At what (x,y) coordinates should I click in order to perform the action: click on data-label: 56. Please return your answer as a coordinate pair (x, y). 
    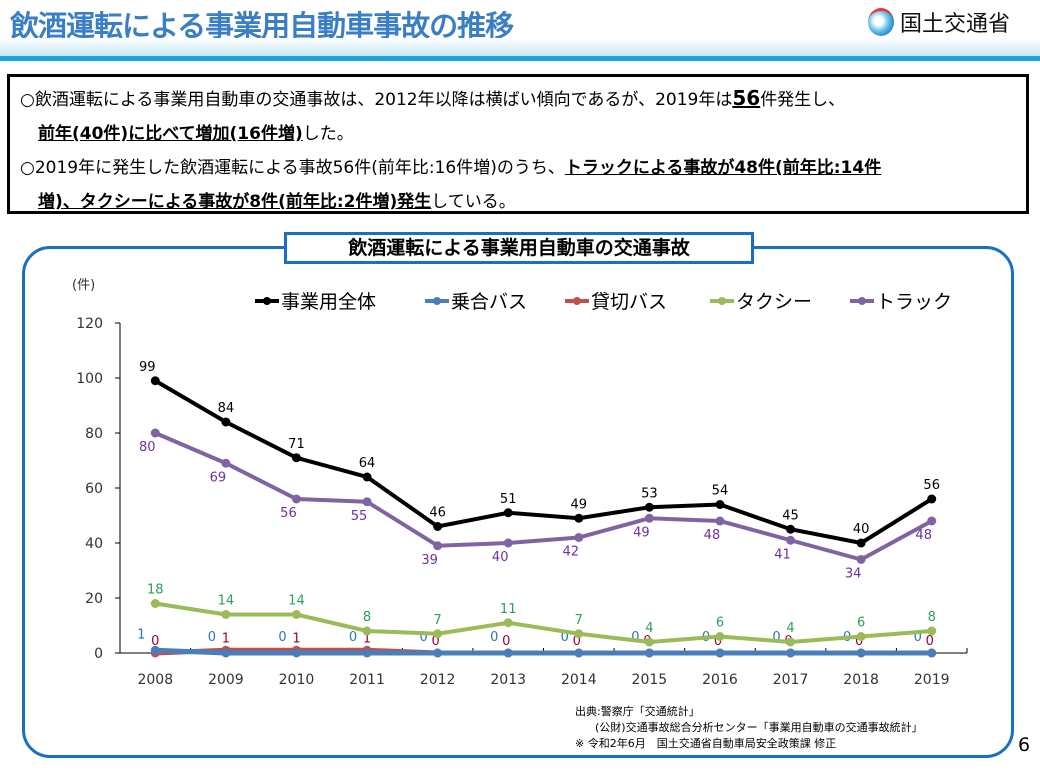
    Looking at the image, I should click on (931, 485).